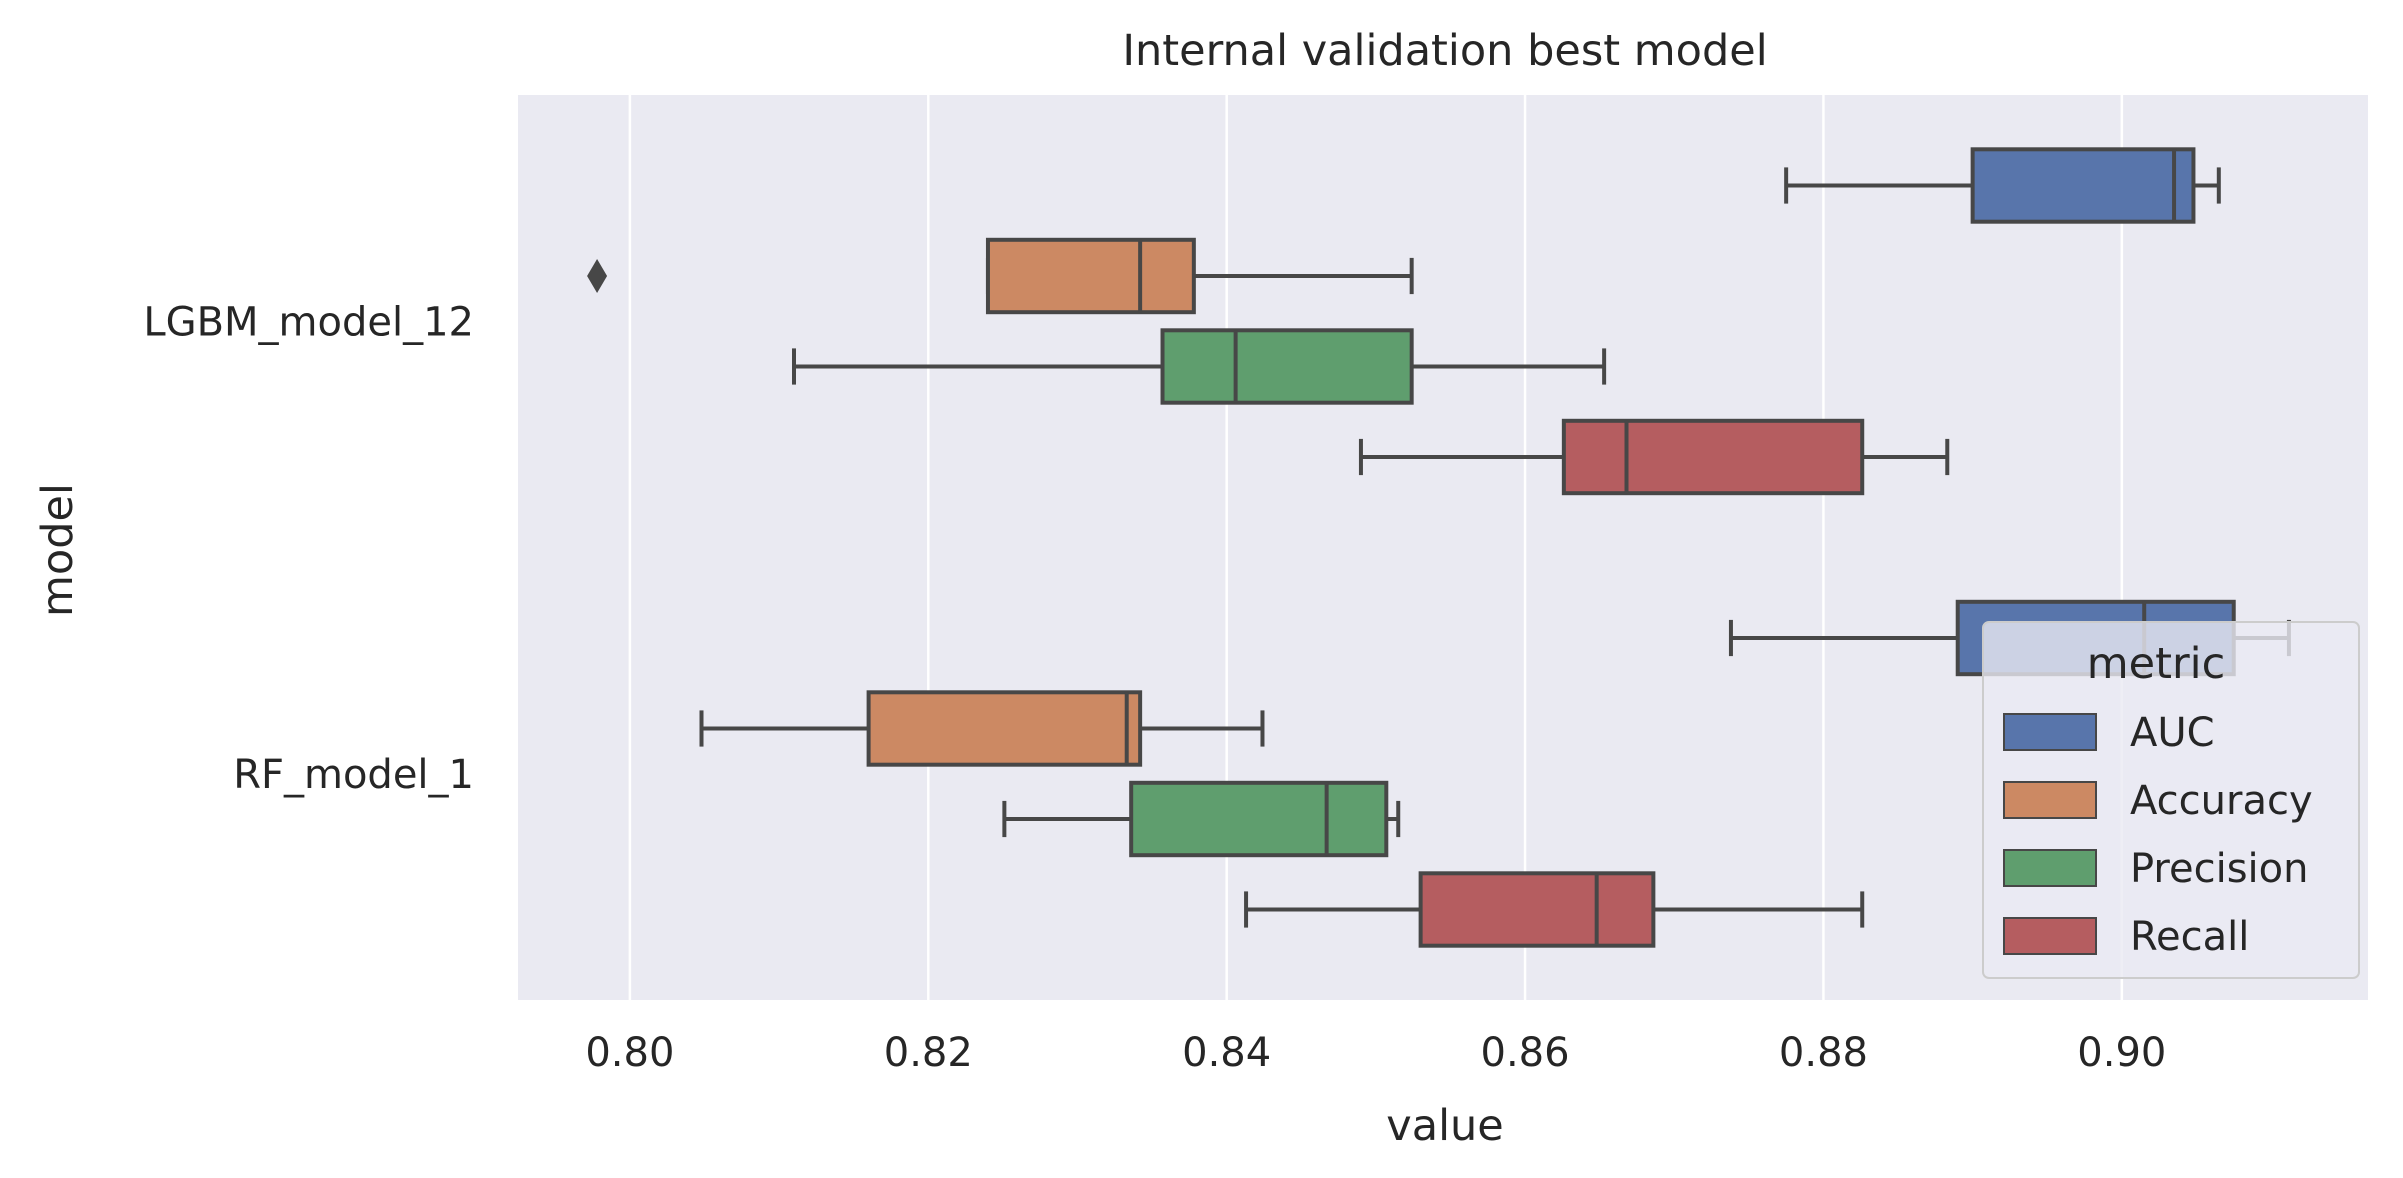 The width and height of the screenshot is (2403, 1178). Describe the element at coordinates (353, 775) in the screenshot. I see `y-tick-label: RF_model_1` at that location.